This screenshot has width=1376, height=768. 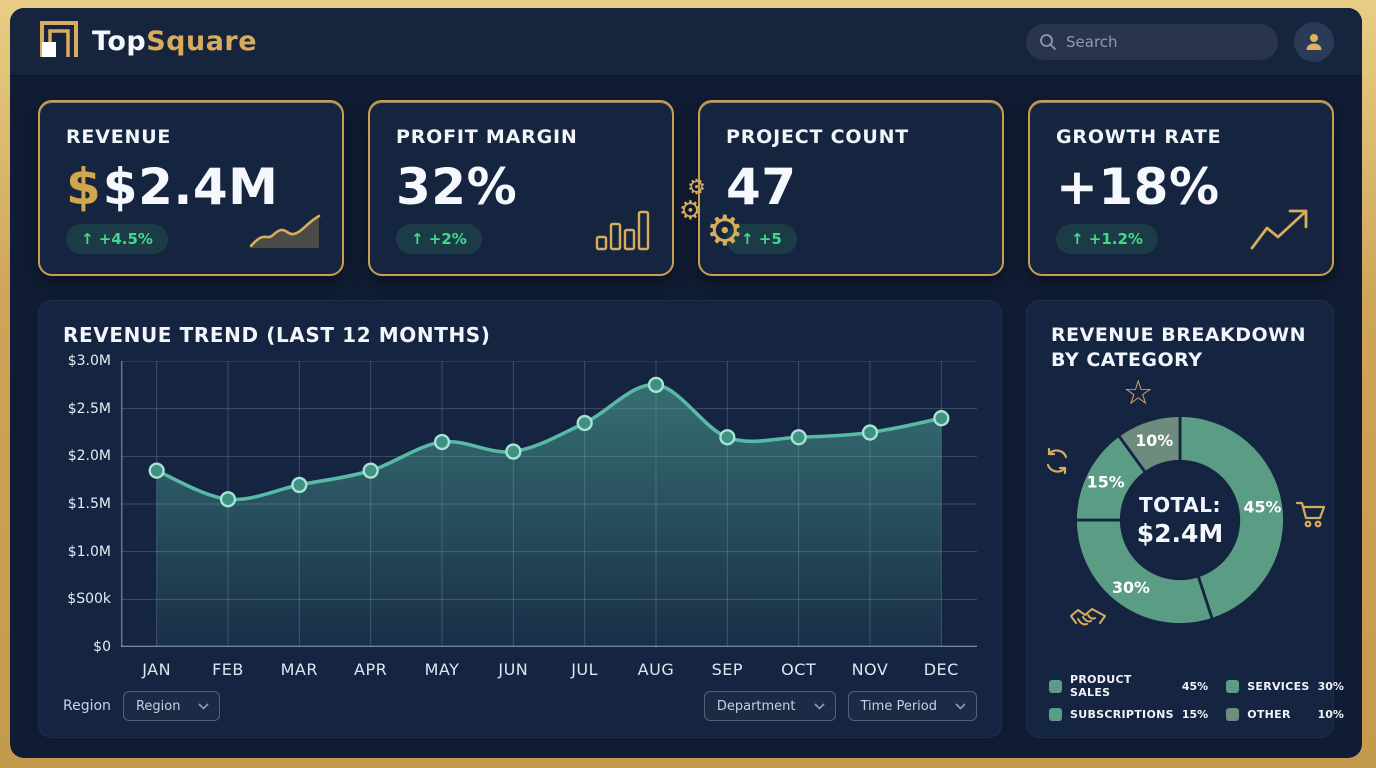 What do you see at coordinates (102, 647) in the screenshot?
I see `y-tick: $0` at bounding box center [102, 647].